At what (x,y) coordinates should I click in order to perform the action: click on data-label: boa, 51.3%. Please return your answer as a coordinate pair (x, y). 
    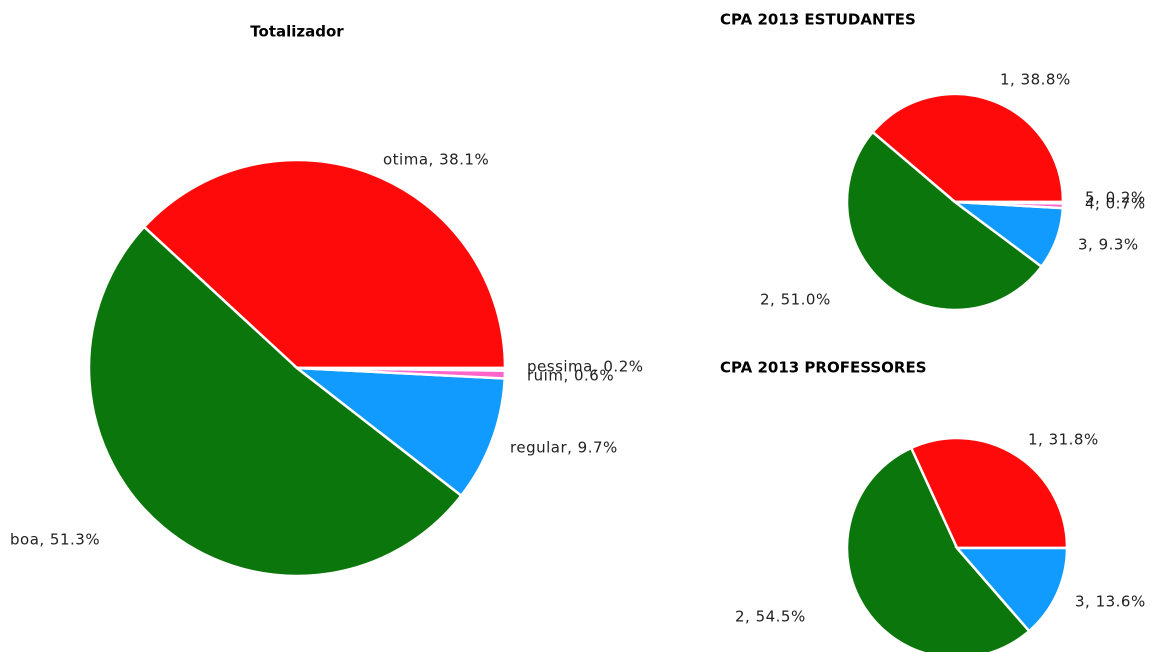
    Looking at the image, I should click on (55, 540).